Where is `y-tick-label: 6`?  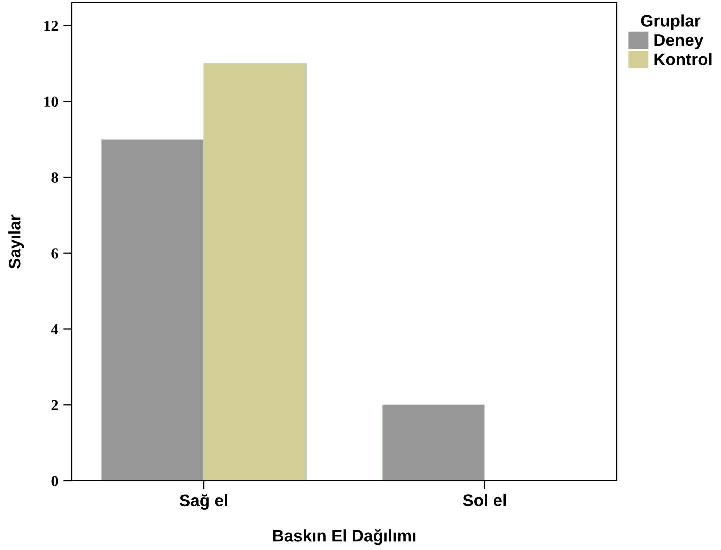
y-tick-label: 6 is located at coordinates (55, 253).